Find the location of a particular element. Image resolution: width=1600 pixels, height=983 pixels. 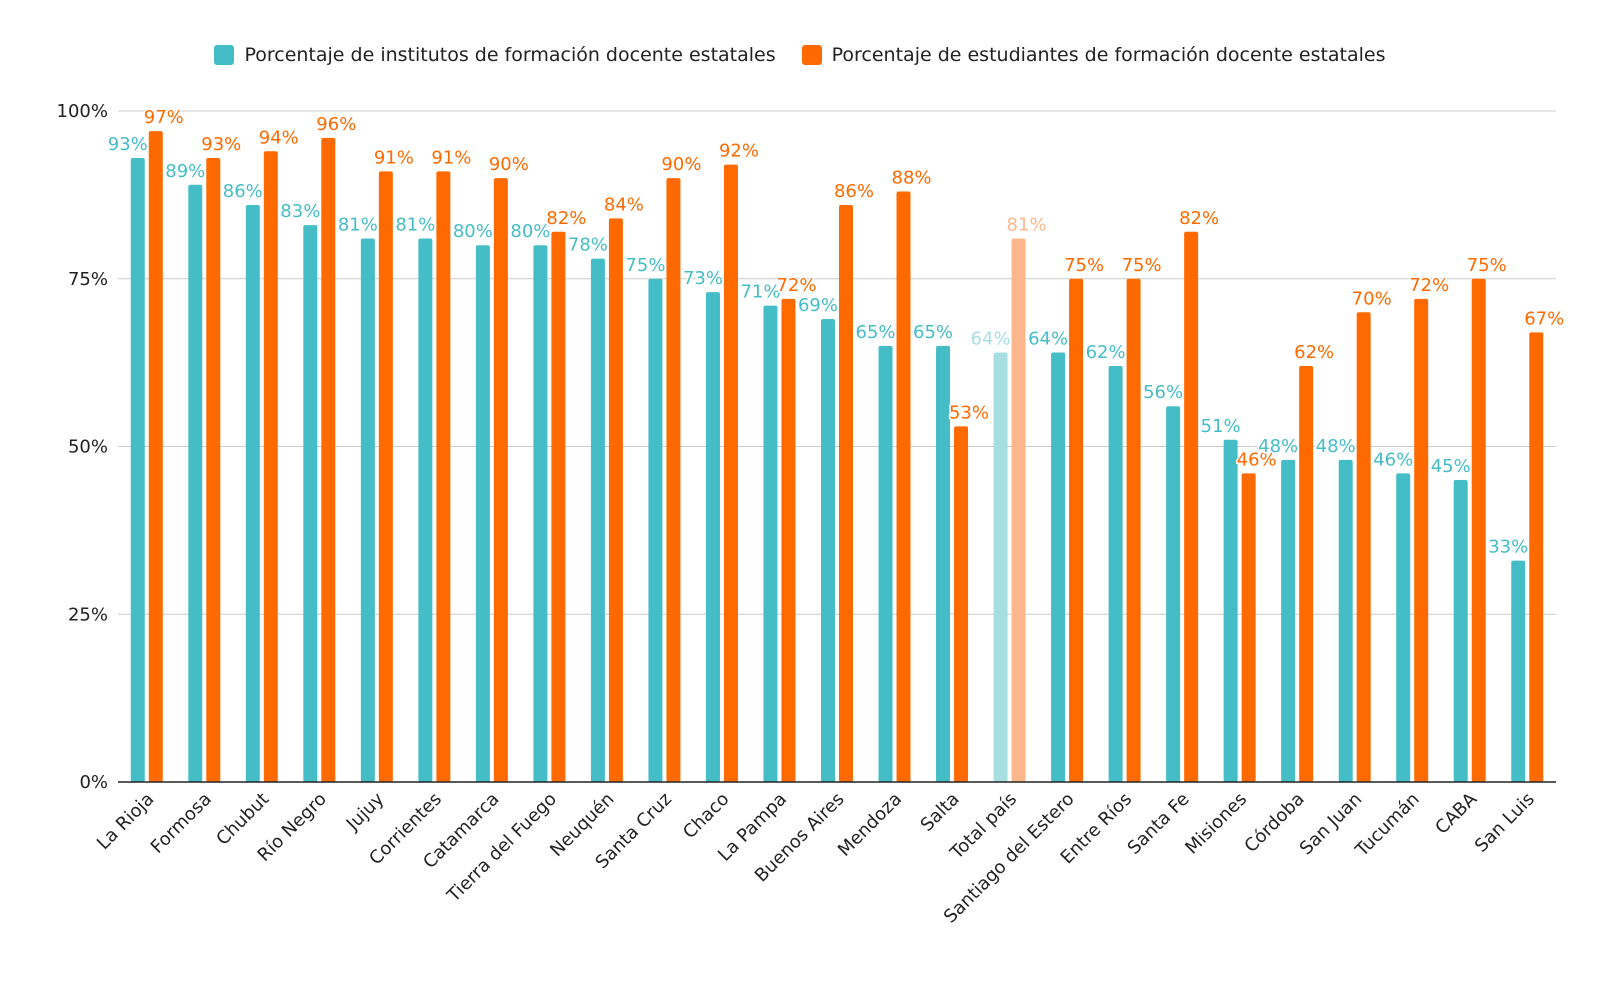

x-tick-label: Formosa is located at coordinates (181, 823).